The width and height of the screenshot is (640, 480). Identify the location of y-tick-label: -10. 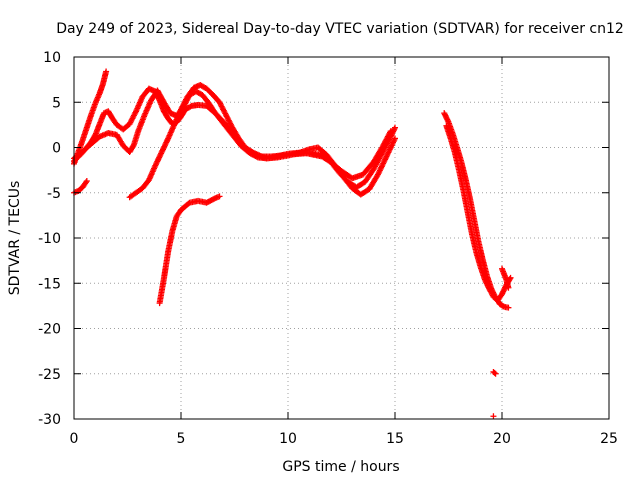
(49, 239).